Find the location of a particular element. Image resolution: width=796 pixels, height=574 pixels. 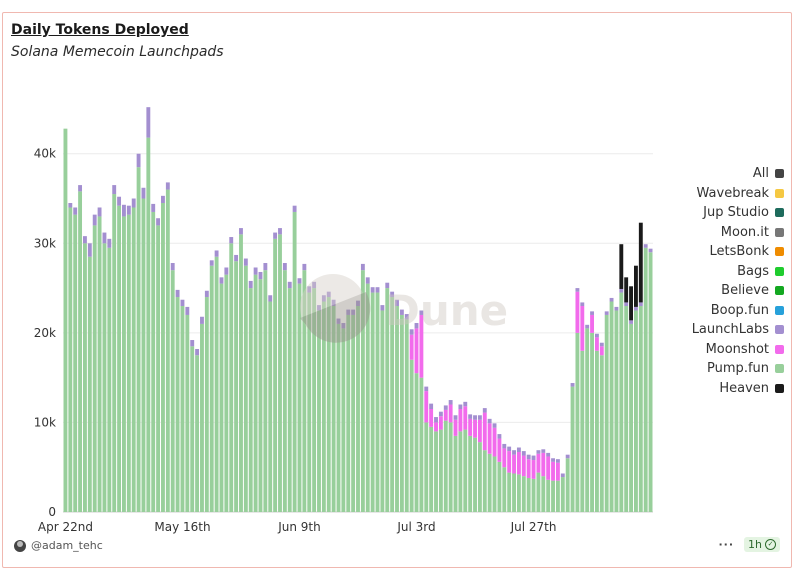

legend-item-moon-it: Moon.it is located at coordinates (709, 233).